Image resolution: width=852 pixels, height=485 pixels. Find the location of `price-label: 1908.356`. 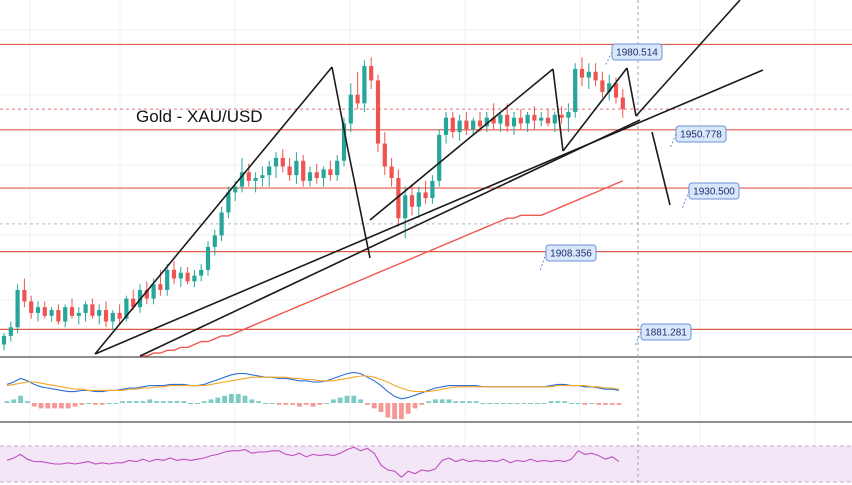

price-label: 1908.356 is located at coordinates (571, 254).